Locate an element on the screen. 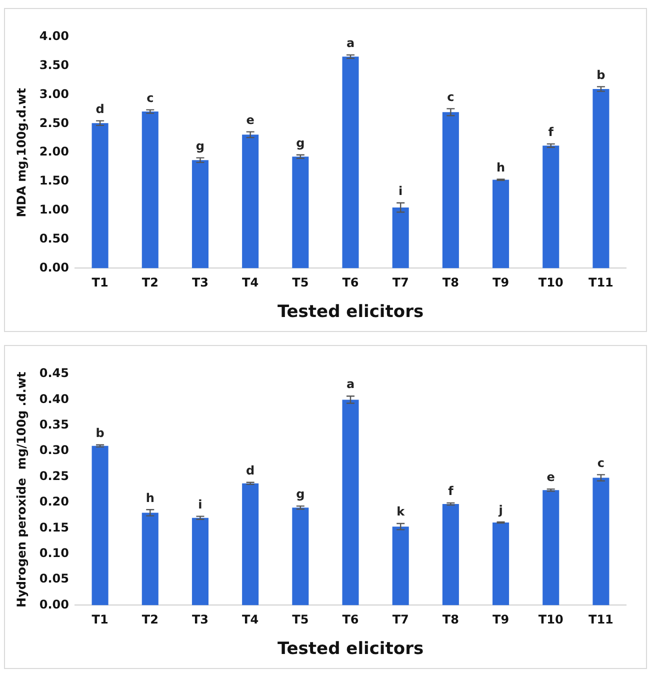 This screenshot has height=680, width=651. y-tick-label: 0.45 is located at coordinates (54, 373).